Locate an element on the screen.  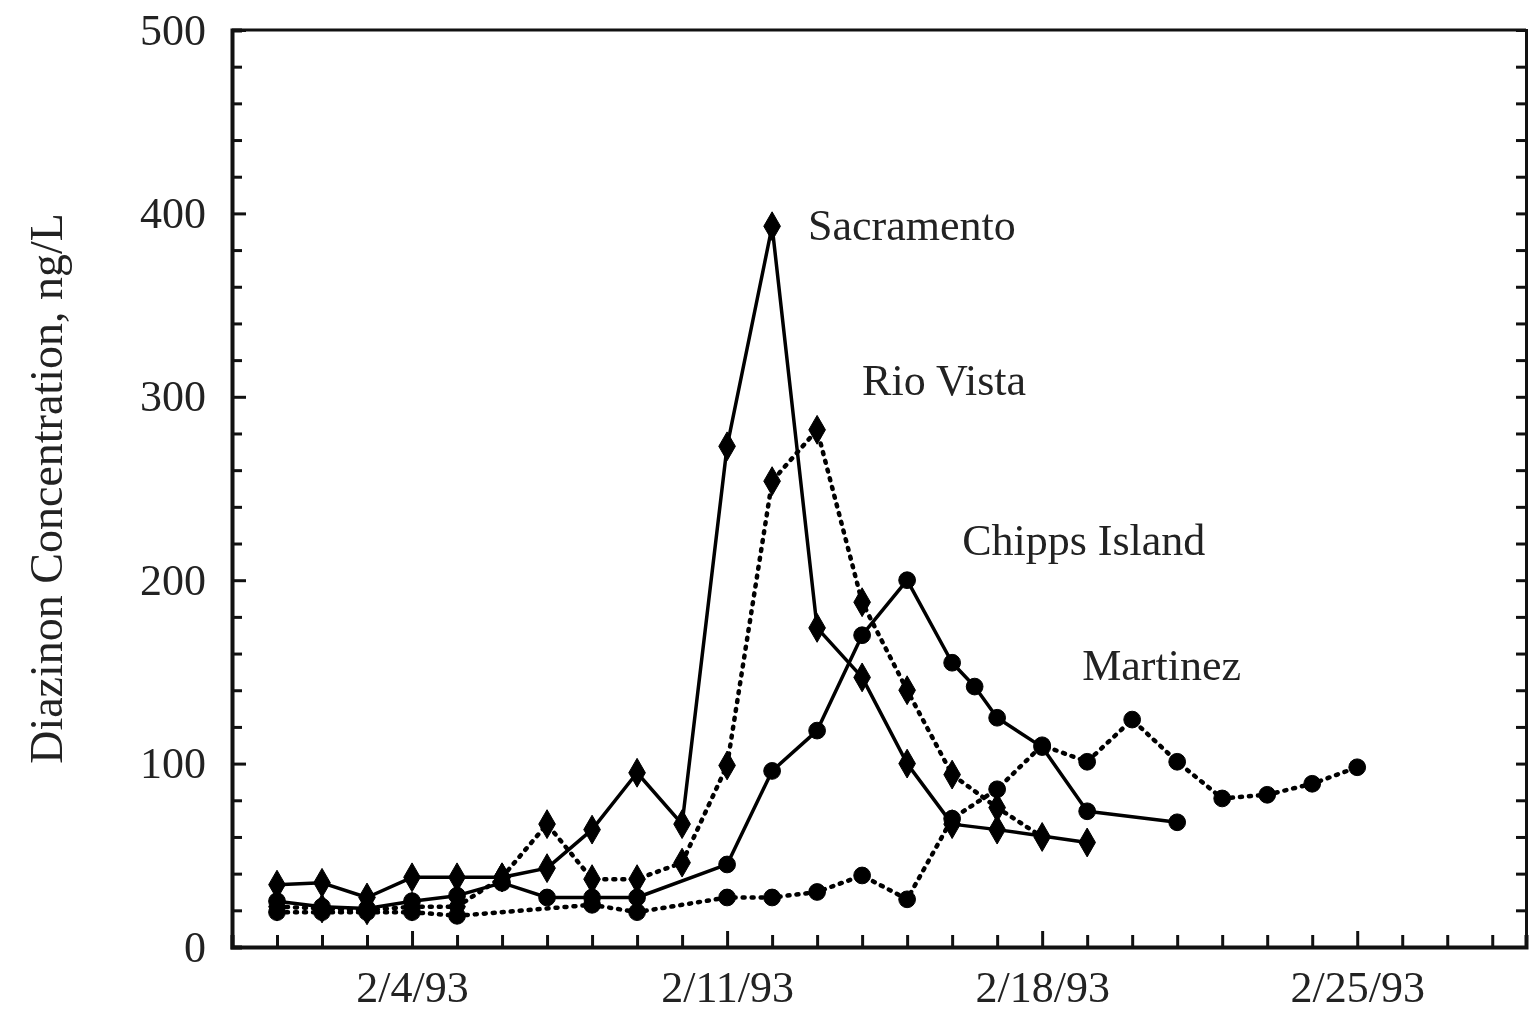
y-tick-label: 400 is located at coordinates (173, 213).